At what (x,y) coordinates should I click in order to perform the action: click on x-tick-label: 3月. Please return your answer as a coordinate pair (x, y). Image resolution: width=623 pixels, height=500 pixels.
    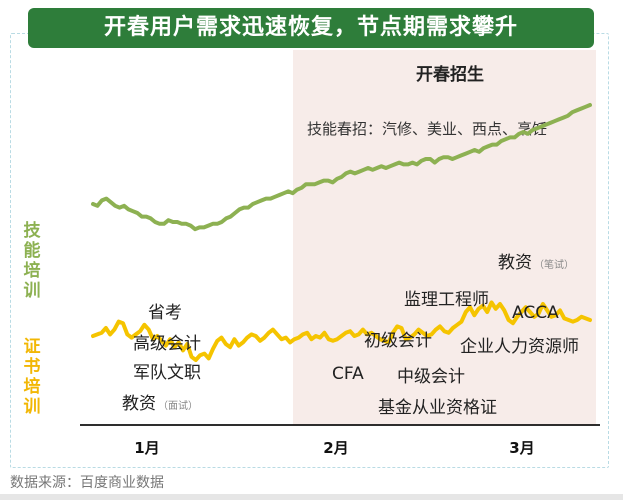
    Looking at the image, I should click on (521, 448).